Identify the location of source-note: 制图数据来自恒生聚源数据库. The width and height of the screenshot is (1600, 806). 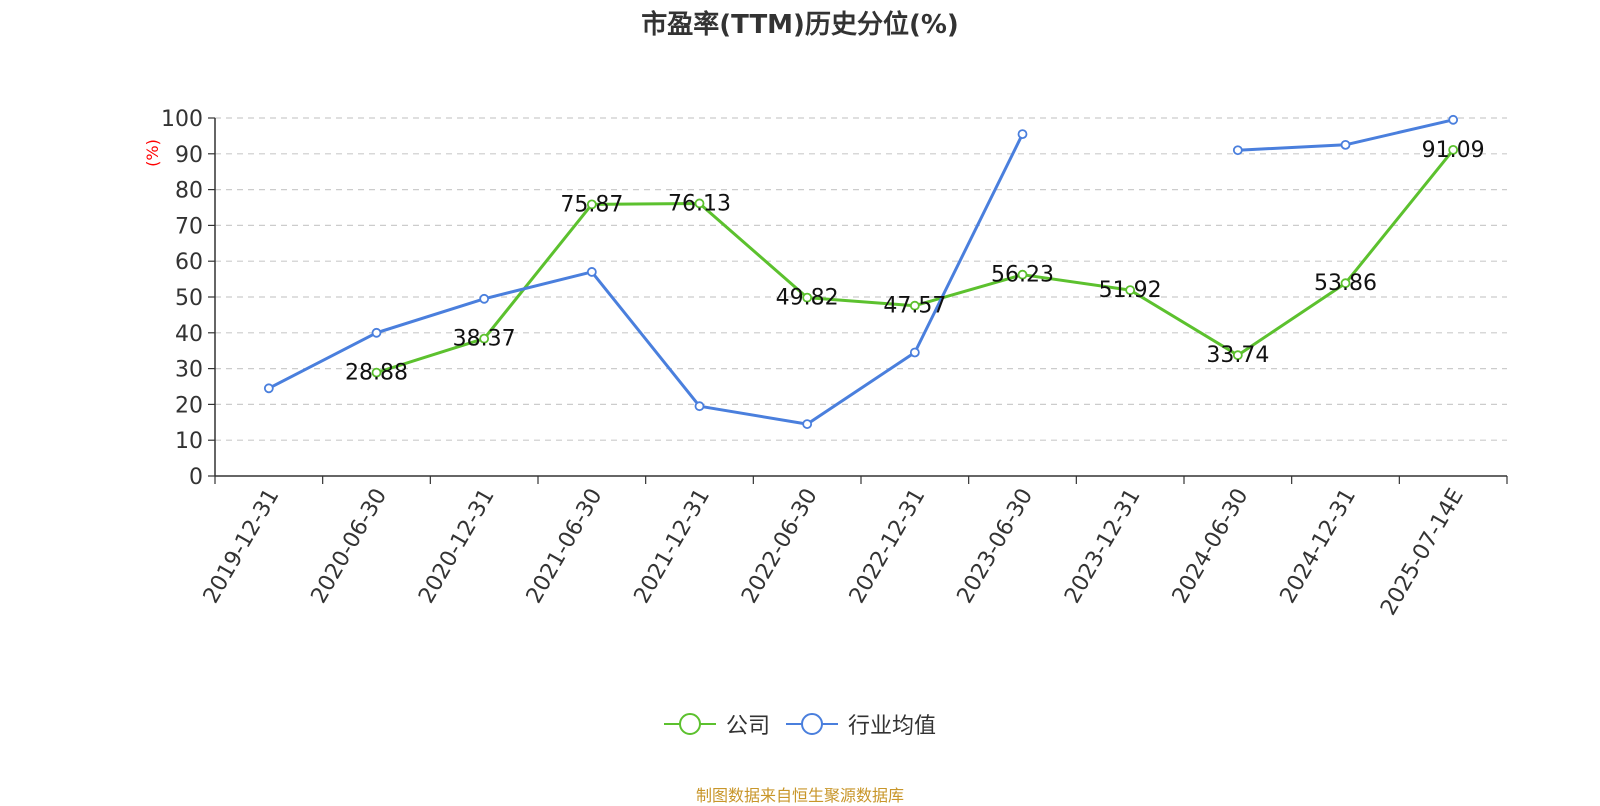
(799, 795).